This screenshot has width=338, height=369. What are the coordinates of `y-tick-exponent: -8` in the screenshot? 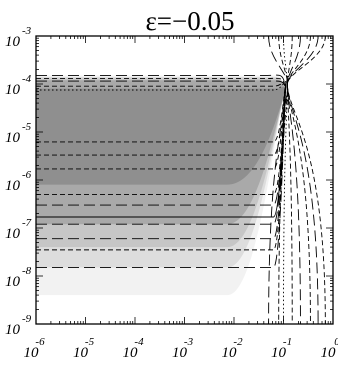 It's located at (27, 271).